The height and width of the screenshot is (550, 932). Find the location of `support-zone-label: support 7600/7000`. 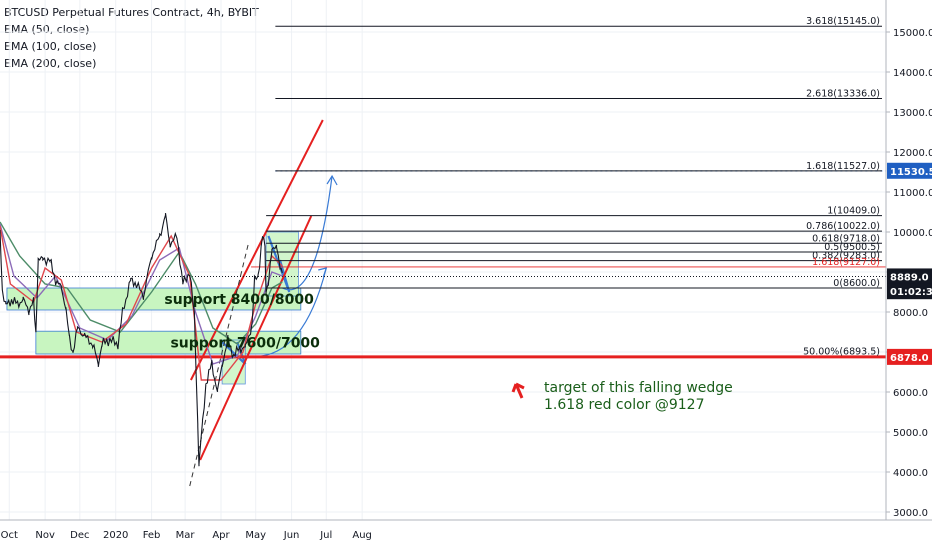

support-zone-label: support 7600/7000 is located at coordinates (245, 344).